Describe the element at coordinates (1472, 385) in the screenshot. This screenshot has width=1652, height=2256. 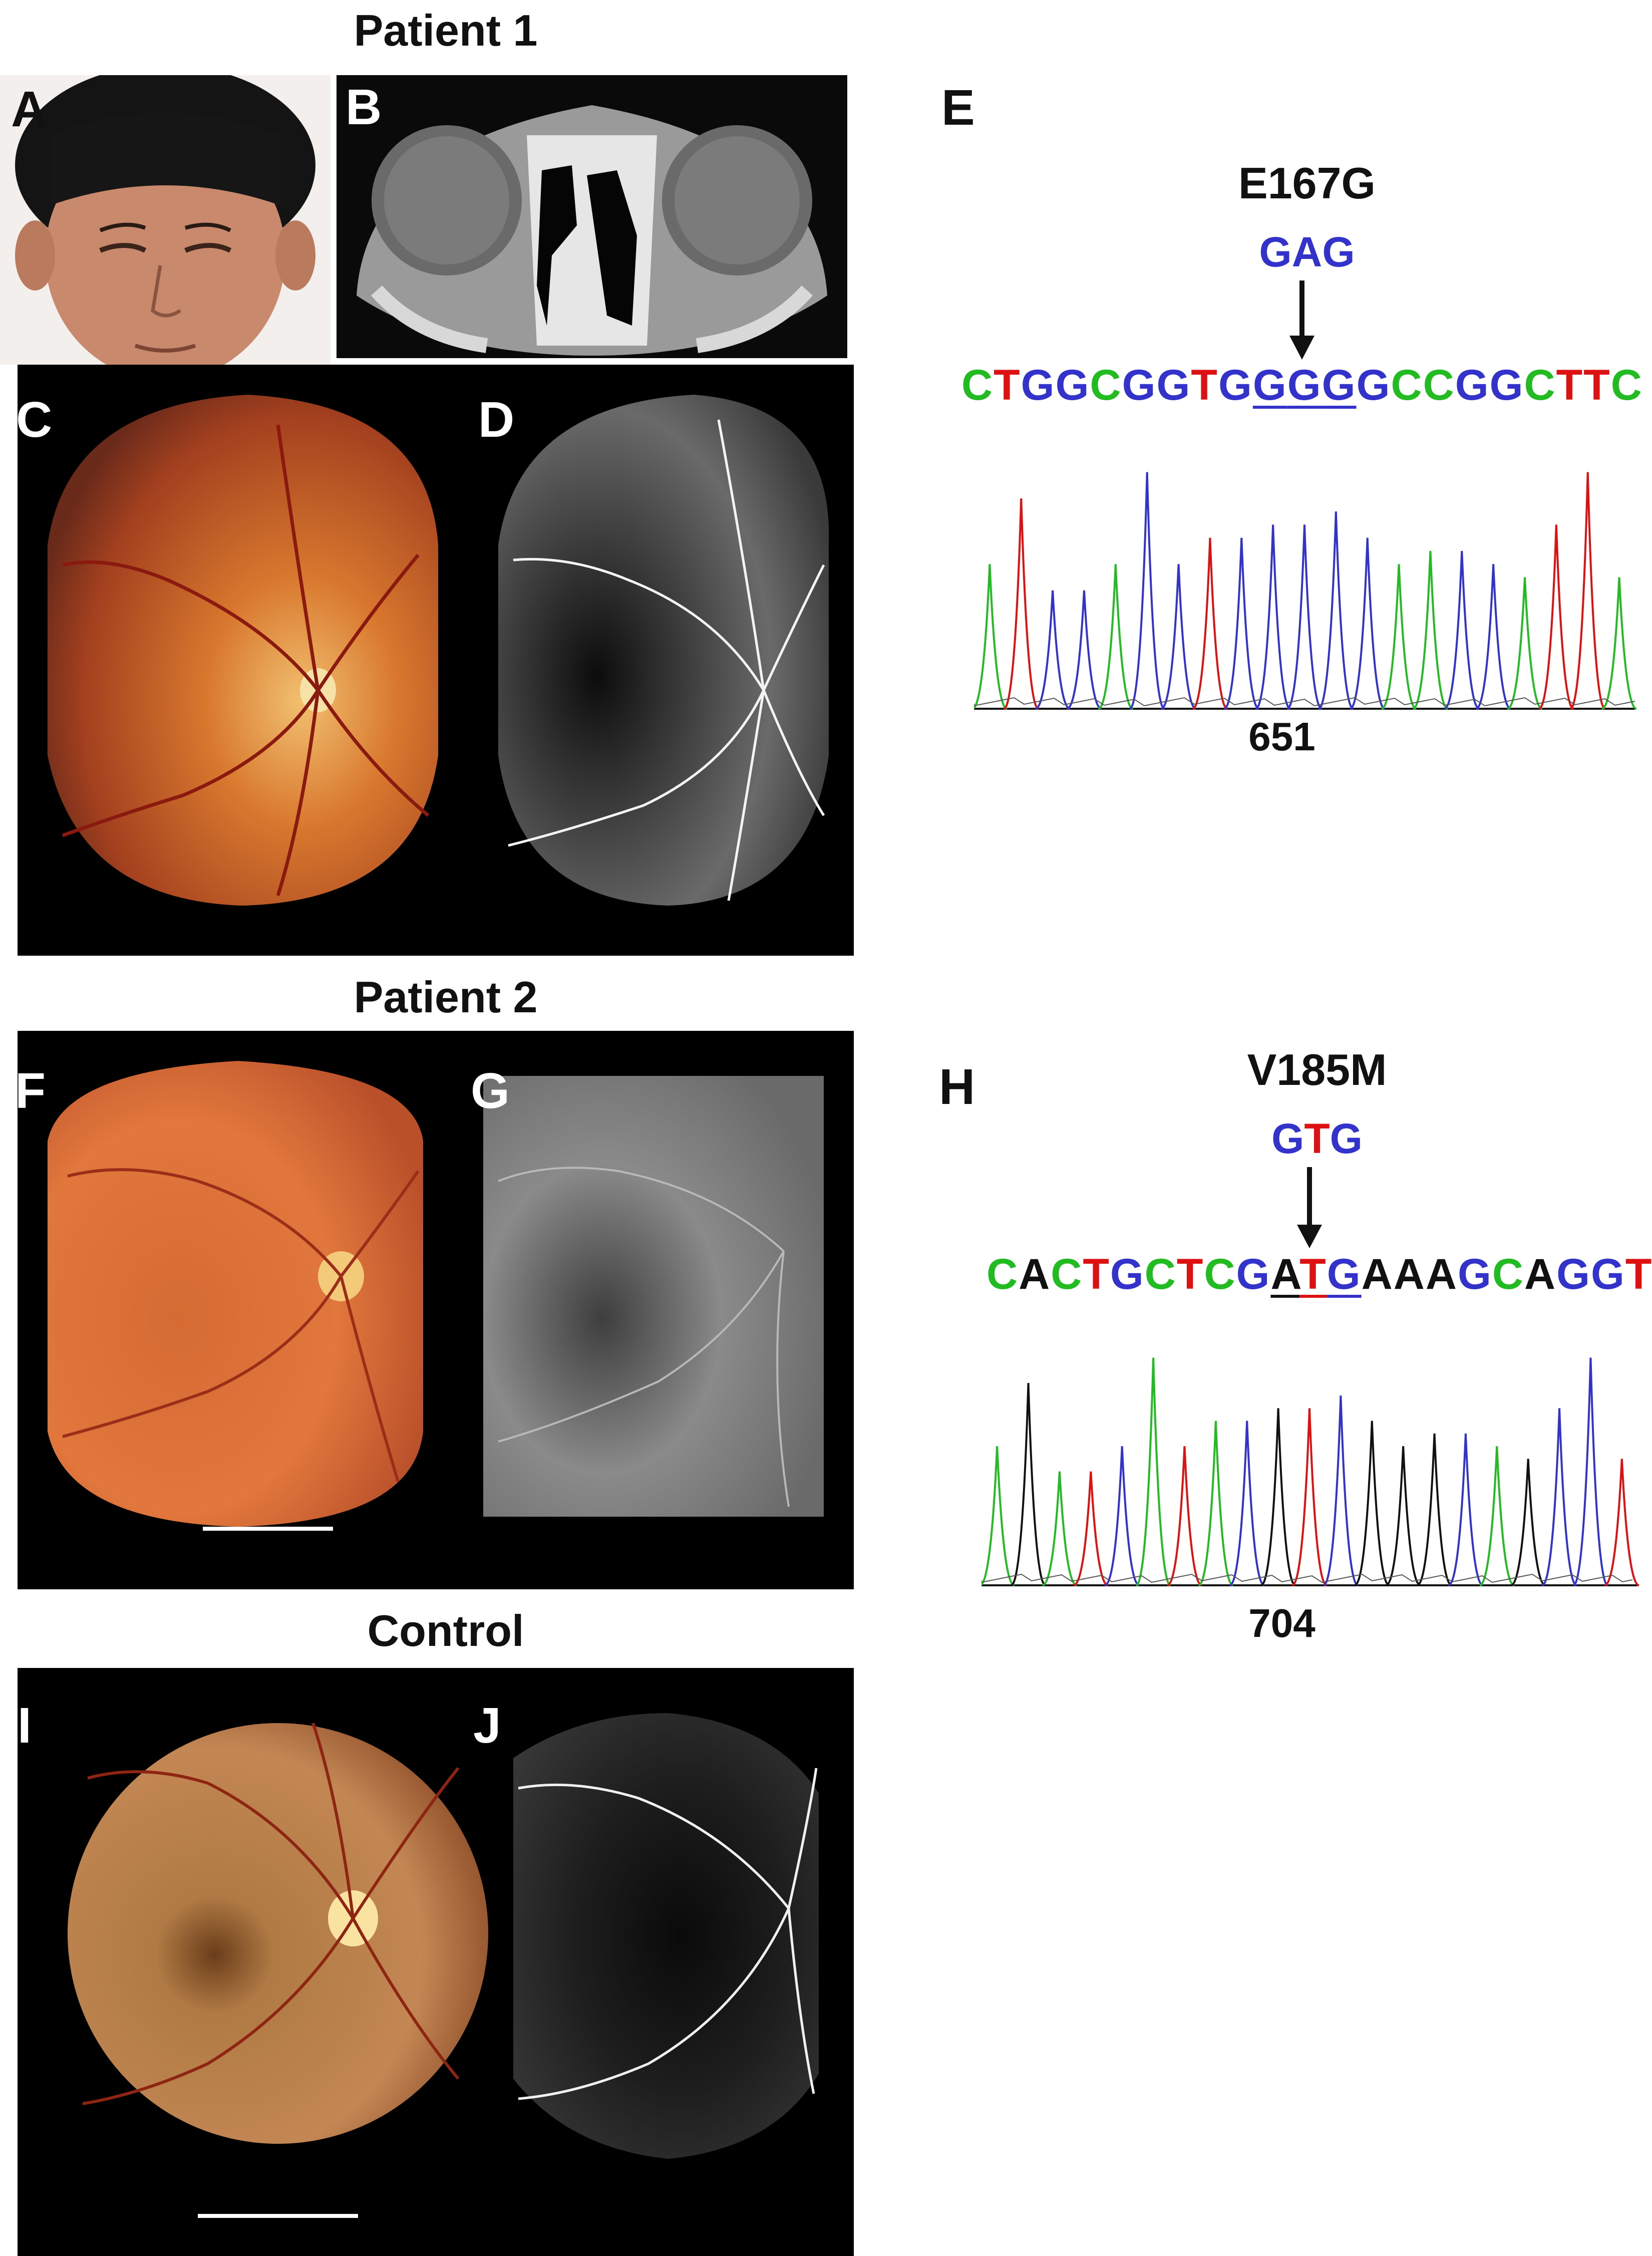
I see `sequence-e-base-15: G` at that location.